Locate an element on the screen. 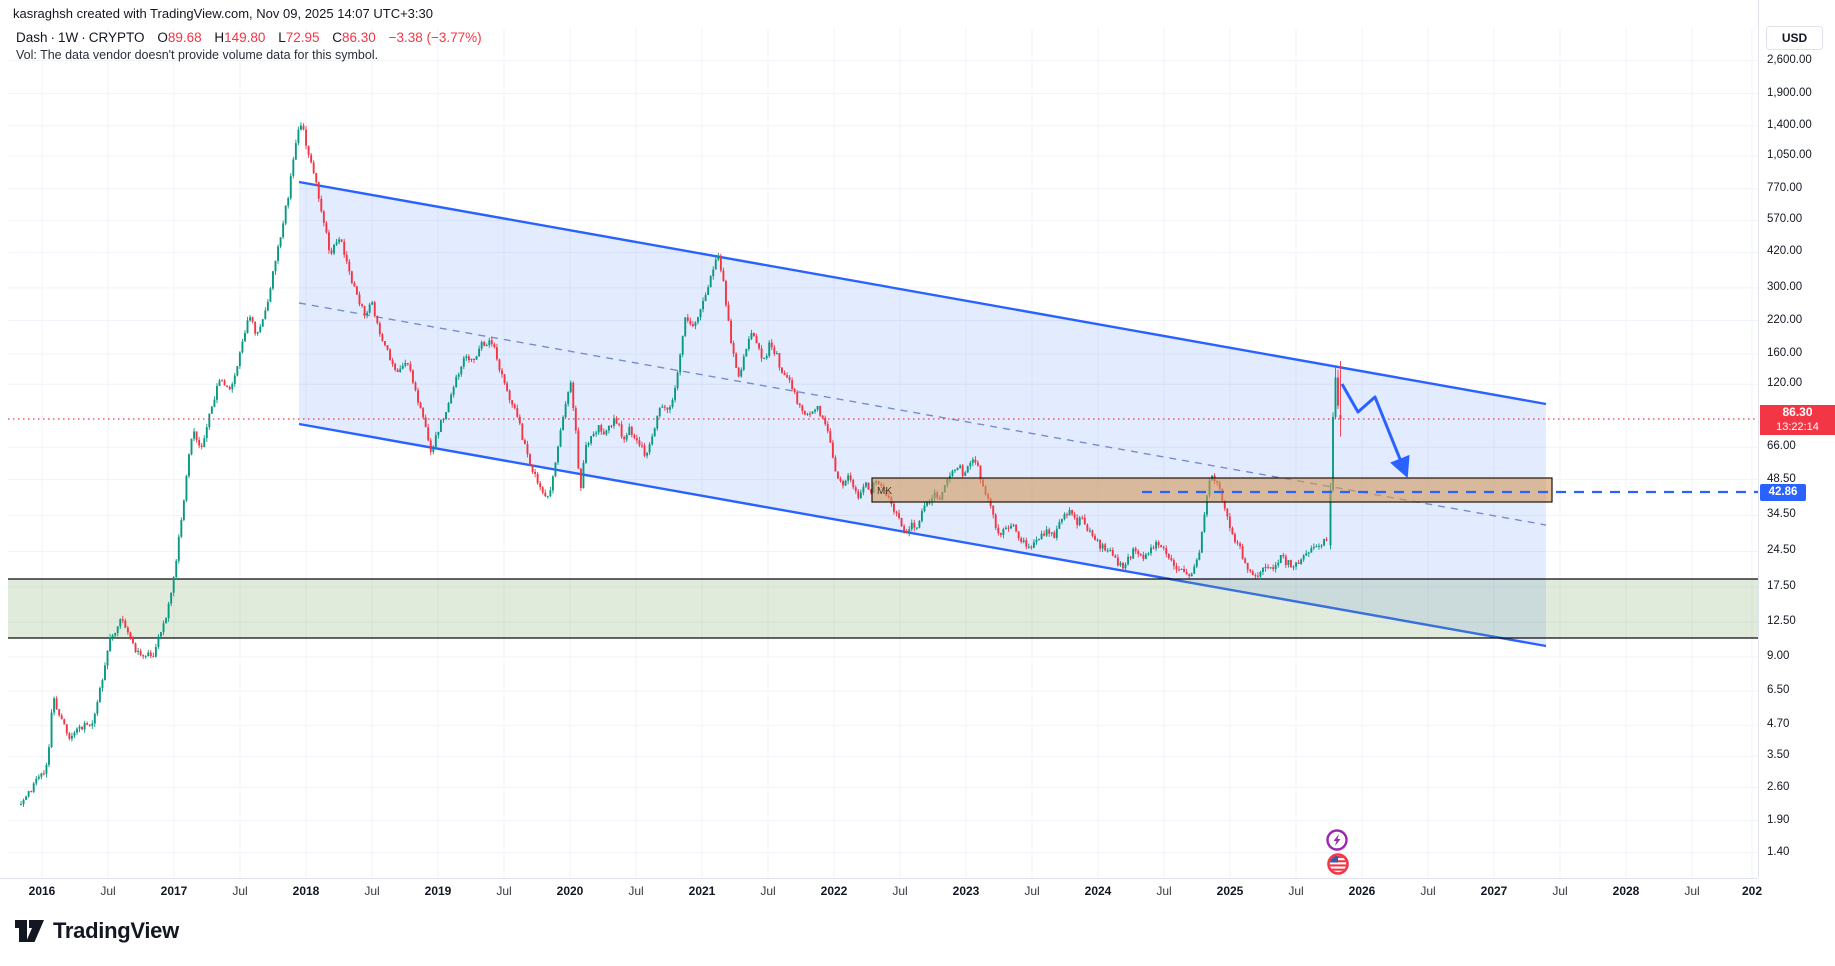 The image size is (1835, 966). symbol-title: Dash is located at coordinates (32, 37).